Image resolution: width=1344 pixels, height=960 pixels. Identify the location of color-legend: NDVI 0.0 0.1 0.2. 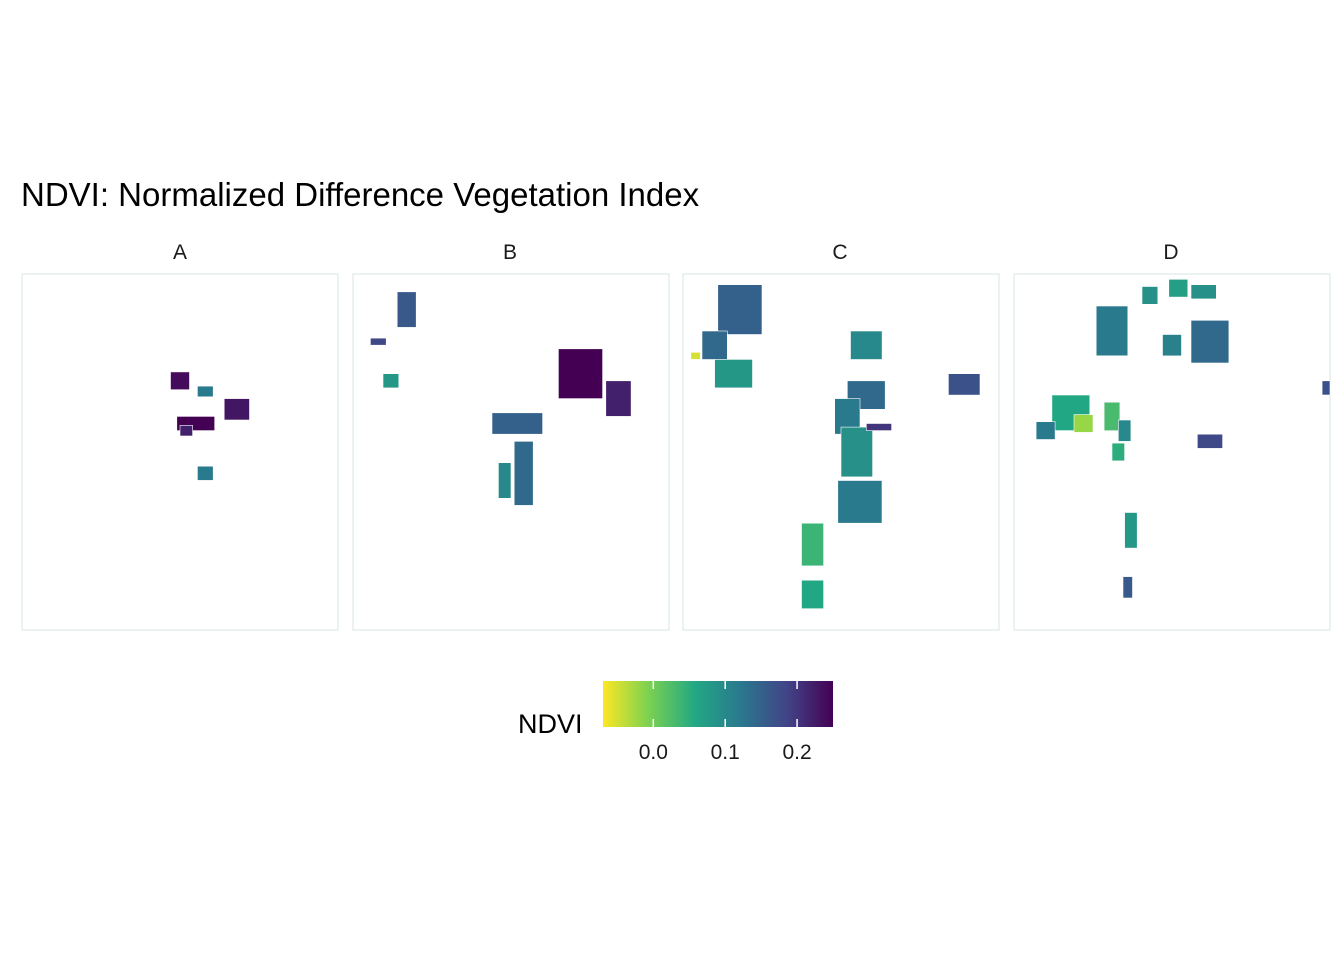
(675, 722).